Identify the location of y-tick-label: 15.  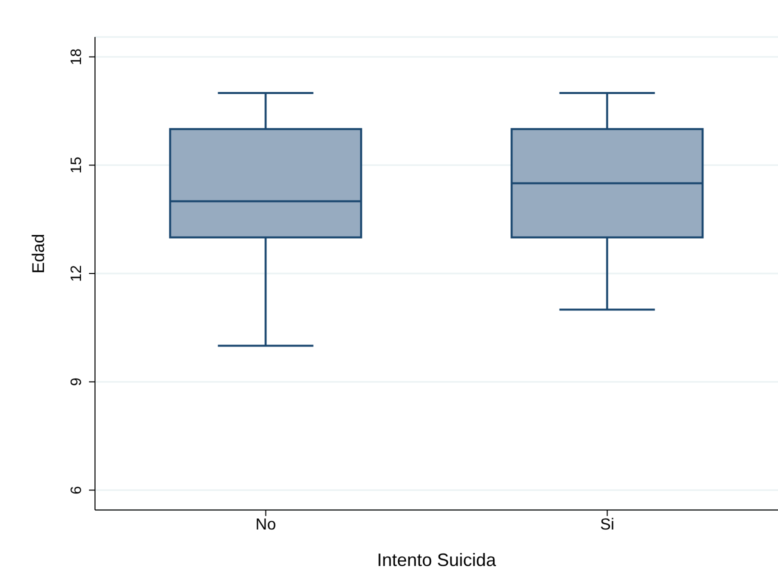
(76, 165).